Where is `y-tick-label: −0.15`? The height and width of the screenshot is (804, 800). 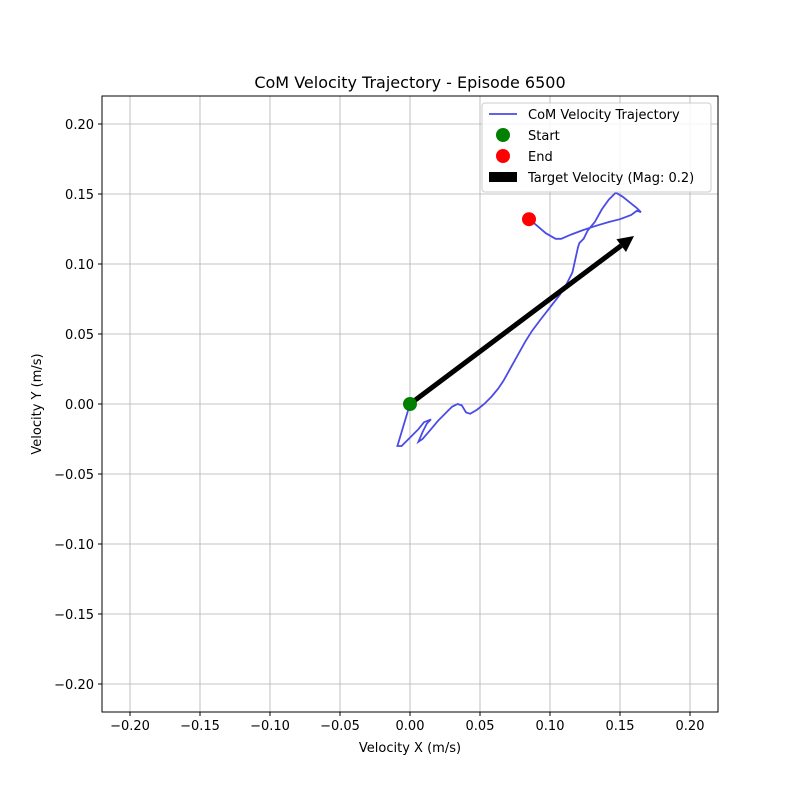 y-tick-label: −0.15 is located at coordinates (74, 615).